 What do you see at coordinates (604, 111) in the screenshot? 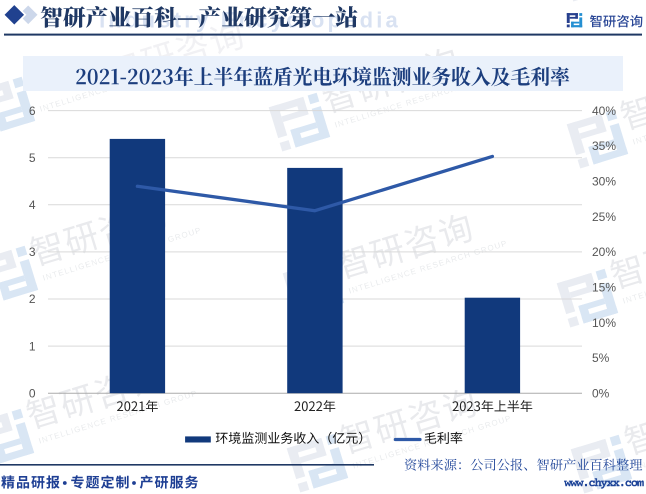
I see `svg-text: 40%` at bounding box center [604, 111].